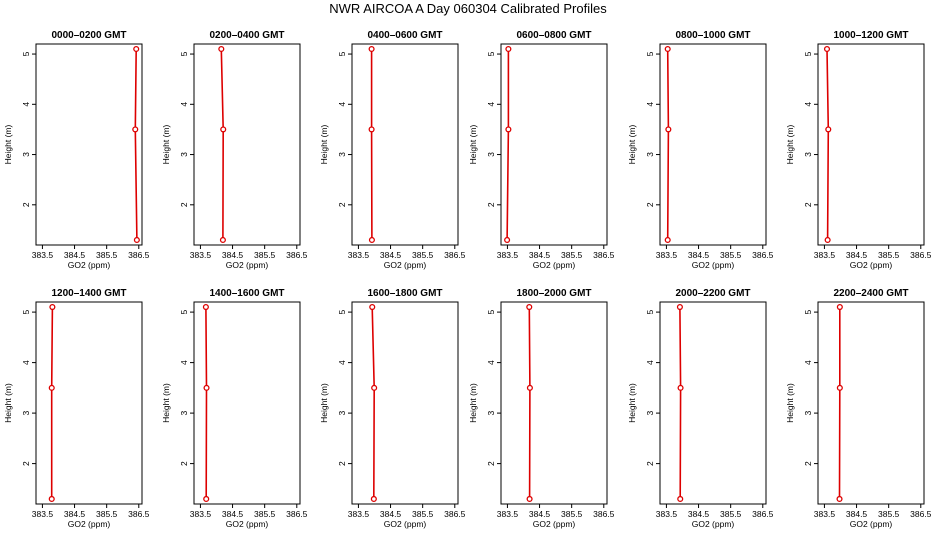  Describe the element at coordinates (870, 35) in the screenshot. I see `panel-title: 1000–1200 GMT` at that location.